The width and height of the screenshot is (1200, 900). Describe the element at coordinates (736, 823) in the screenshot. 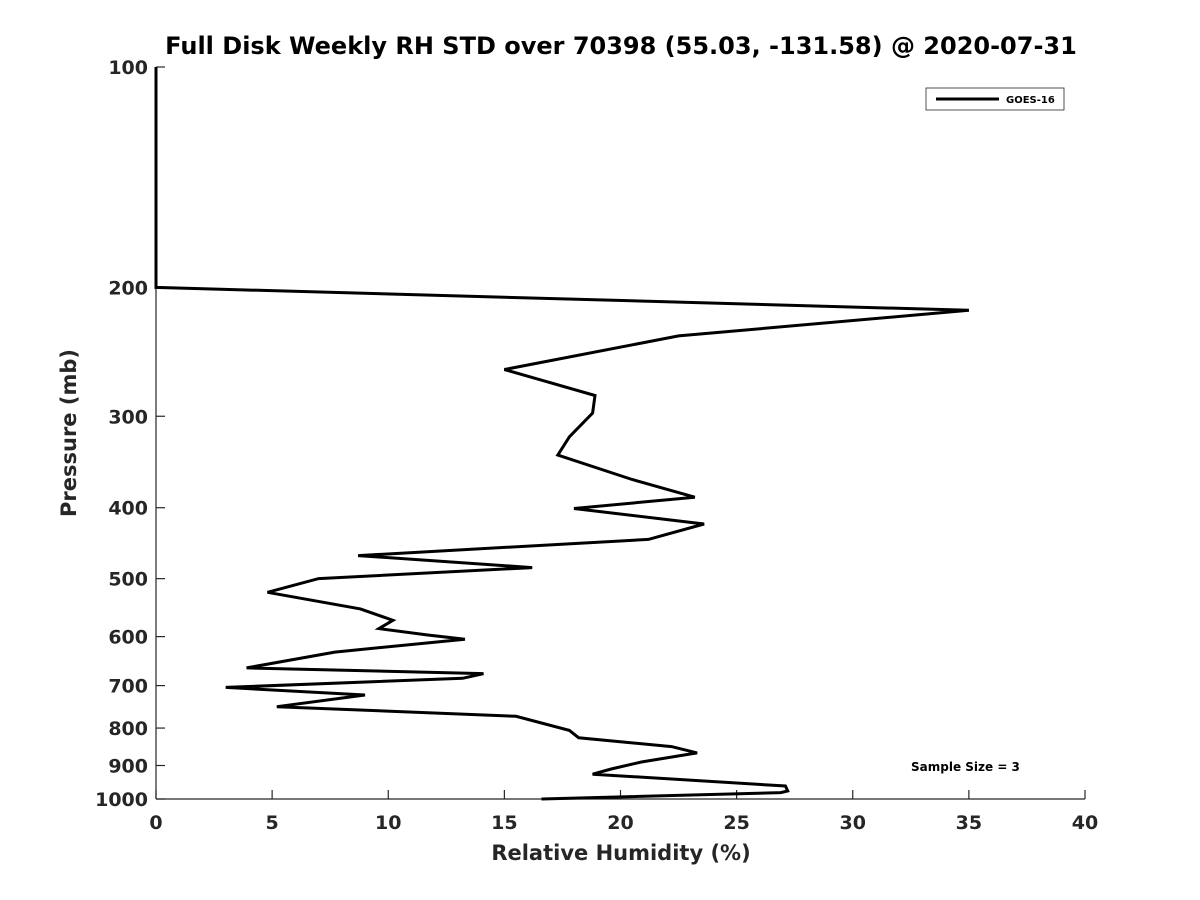

I see `x-tick-label: 25` at that location.